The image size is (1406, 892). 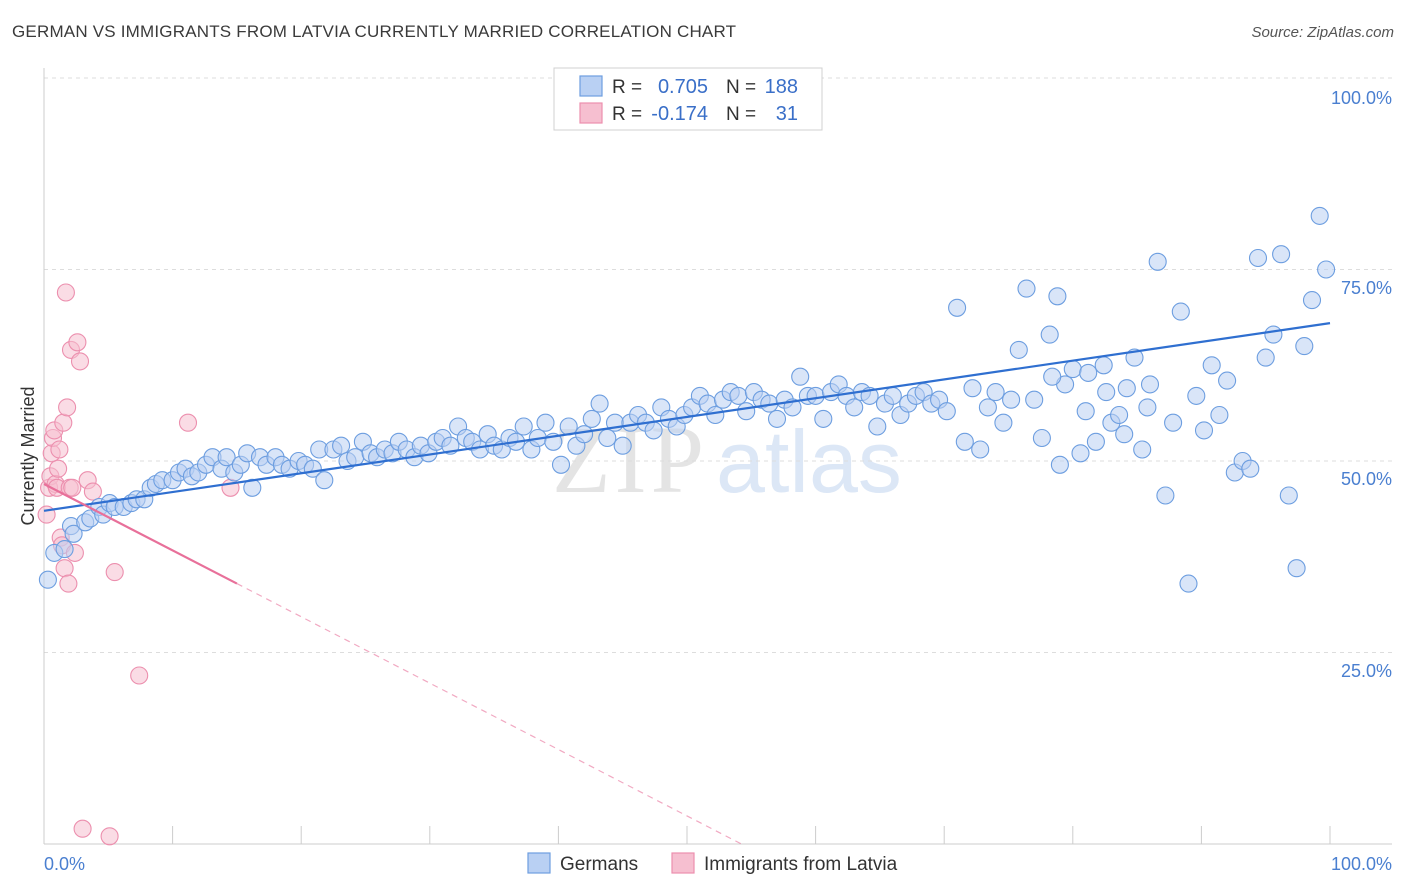 I want to click on x-tick-label-max: 100.0%, so click(x=1361, y=864).